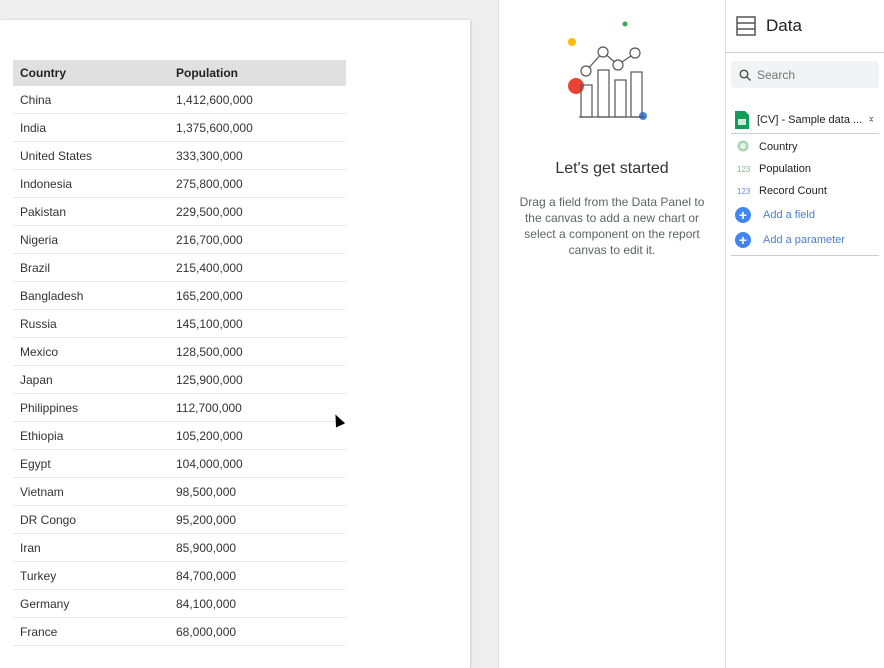  Describe the element at coordinates (209, 435) in the screenshot. I see `cell-population: 105,200,000` at that location.